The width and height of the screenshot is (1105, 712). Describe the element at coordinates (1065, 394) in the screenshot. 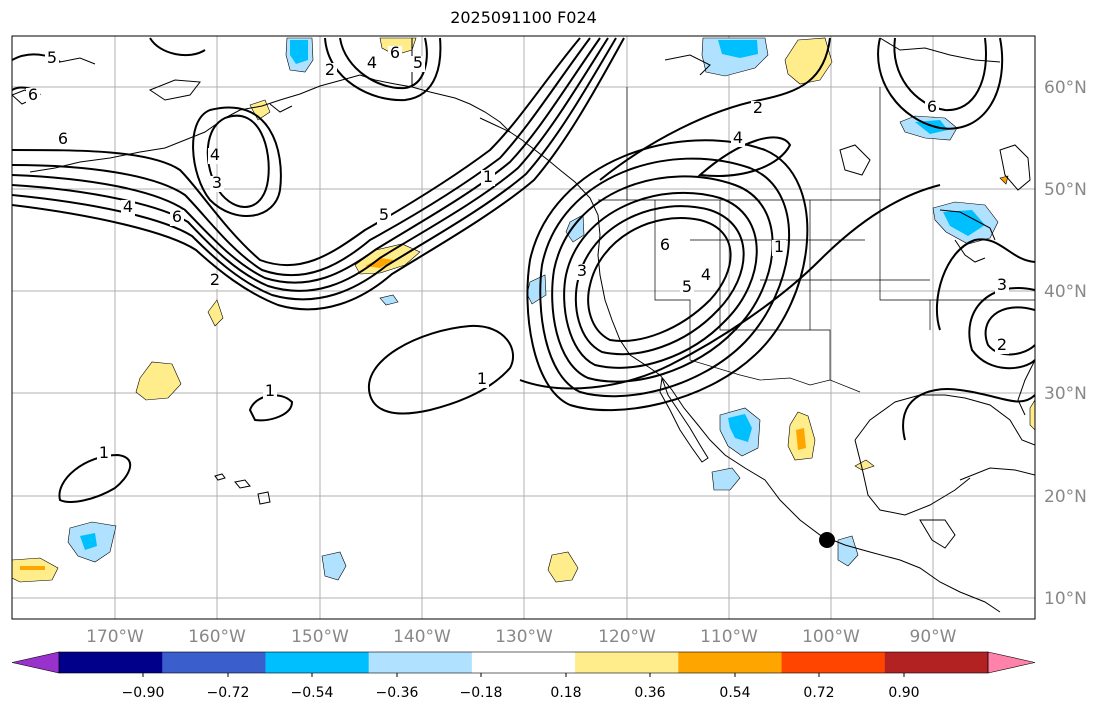

I see `lat-label: 30°N` at that location.